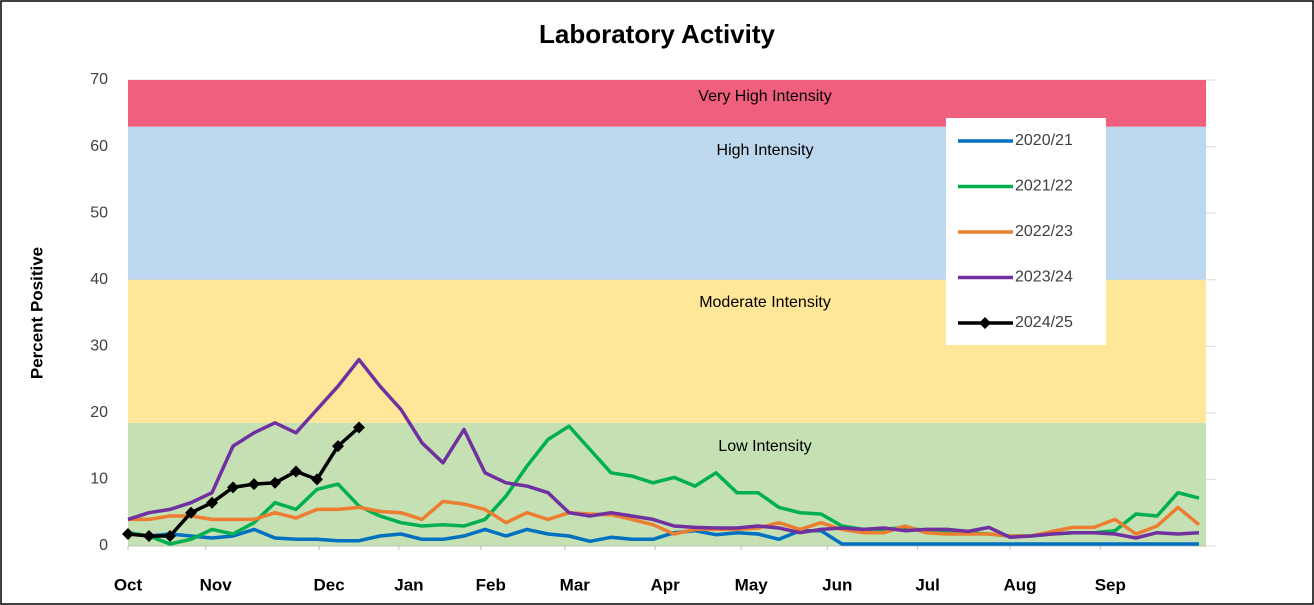  Describe the element at coordinates (216, 584) in the screenshot. I see `x-tick-label: Nov` at that location.